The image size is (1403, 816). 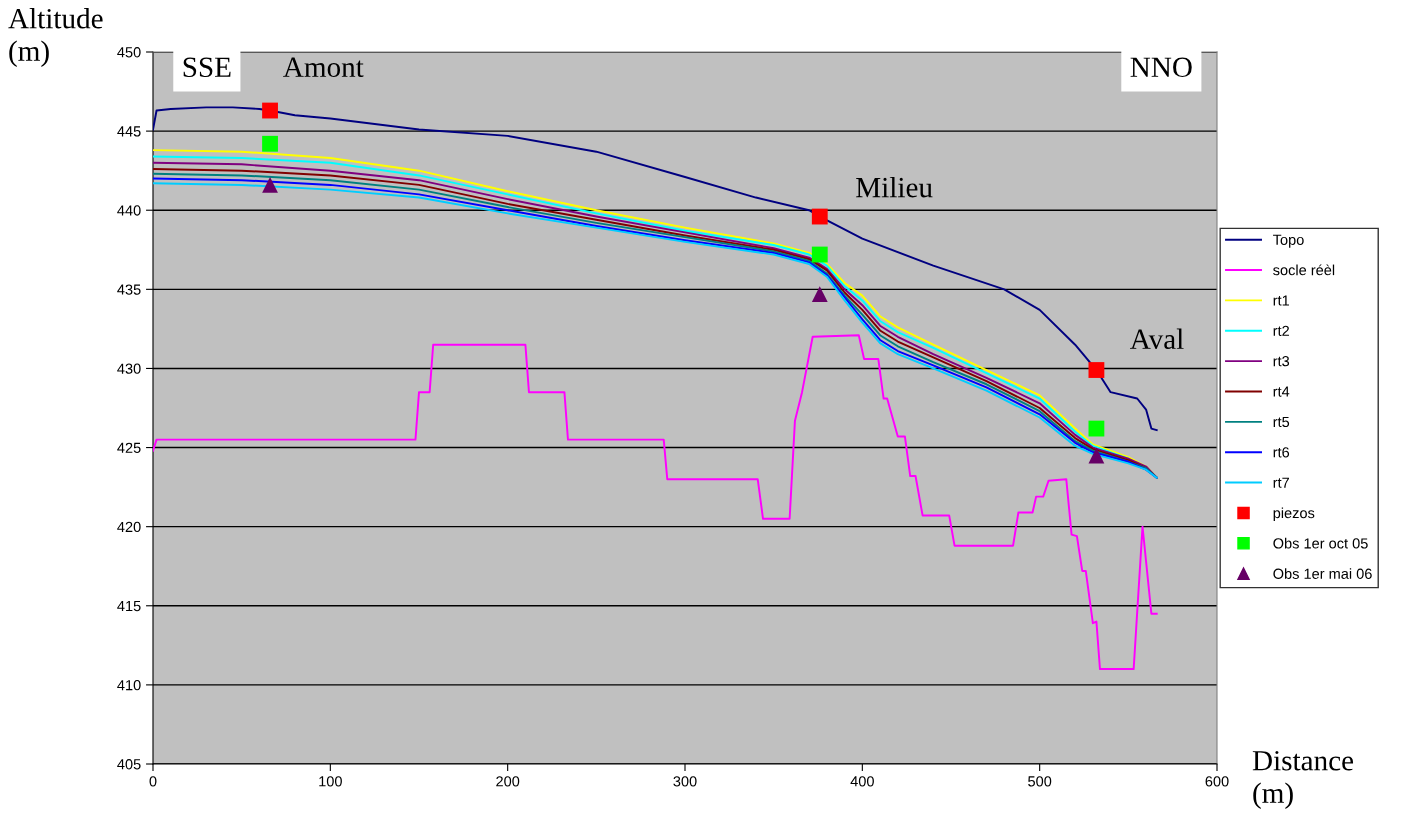 I want to click on legend-label: rt6, so click(x=1281, y=452).